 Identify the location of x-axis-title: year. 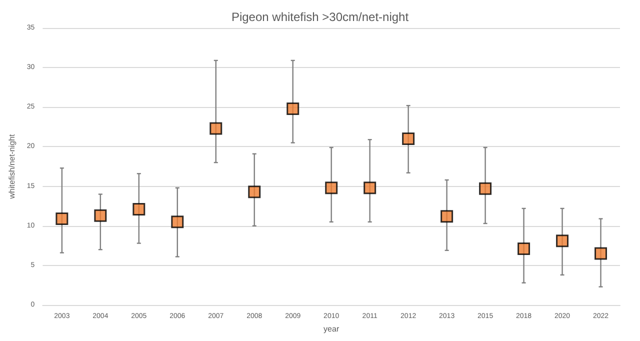
(332, 329).